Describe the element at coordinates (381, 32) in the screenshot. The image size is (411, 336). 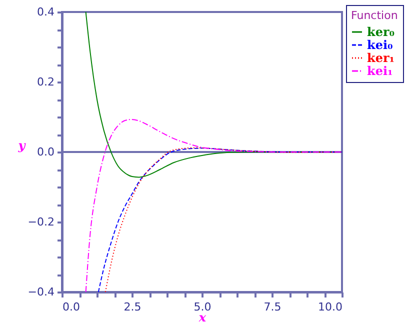
I see `legend-label: ker₀` at that location.